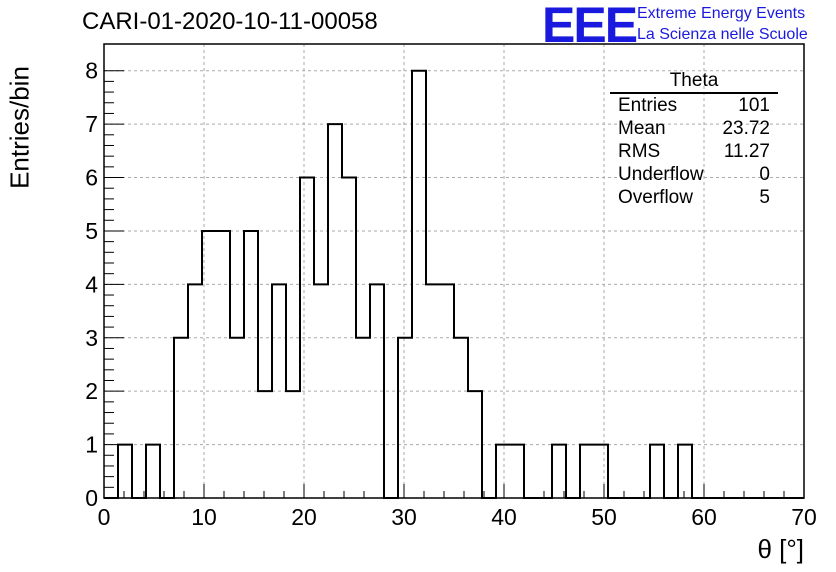  Describe the element at coordinates (91, 178) in the screenshot. I see `y-tick-label: 6` at that location.